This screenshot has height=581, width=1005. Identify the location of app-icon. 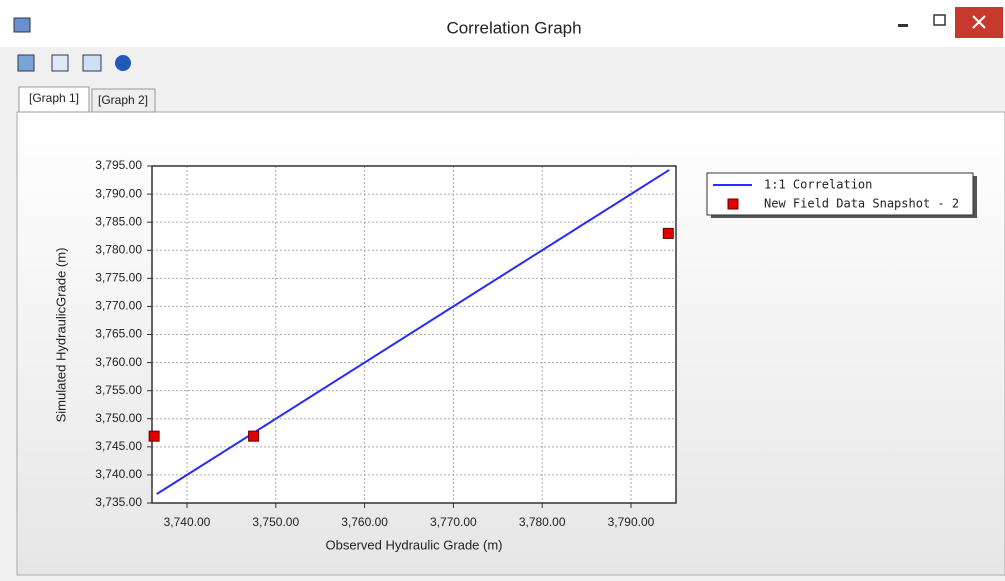
(22, 25).